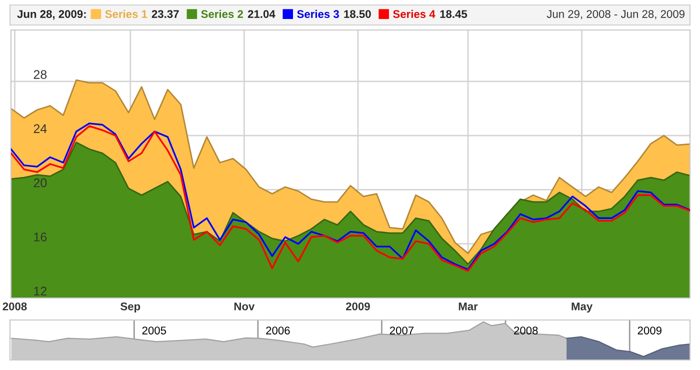 The width and height of the screenshot is (700, 370). What do you see at coordinates (278, 330) in the screenshot?
I see `x-tick-label: 2006` at bounding box center [278, 330].